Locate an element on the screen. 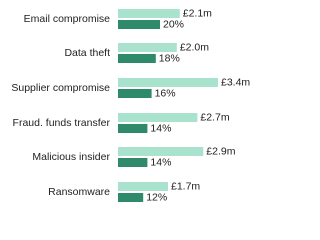  category-label: Malicious insider is located at coordinates (71, 157).